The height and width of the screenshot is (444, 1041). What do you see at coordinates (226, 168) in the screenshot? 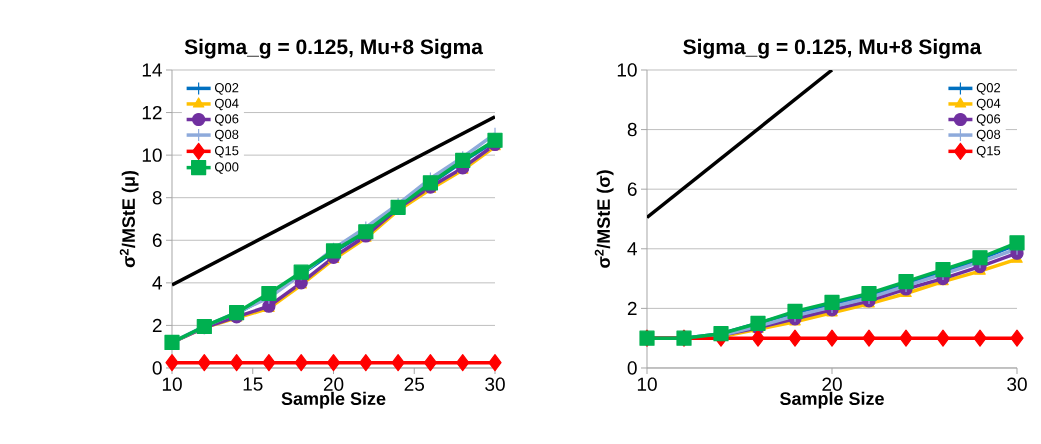
I see `legend-label: Q00` at bounding box center [226, 168].